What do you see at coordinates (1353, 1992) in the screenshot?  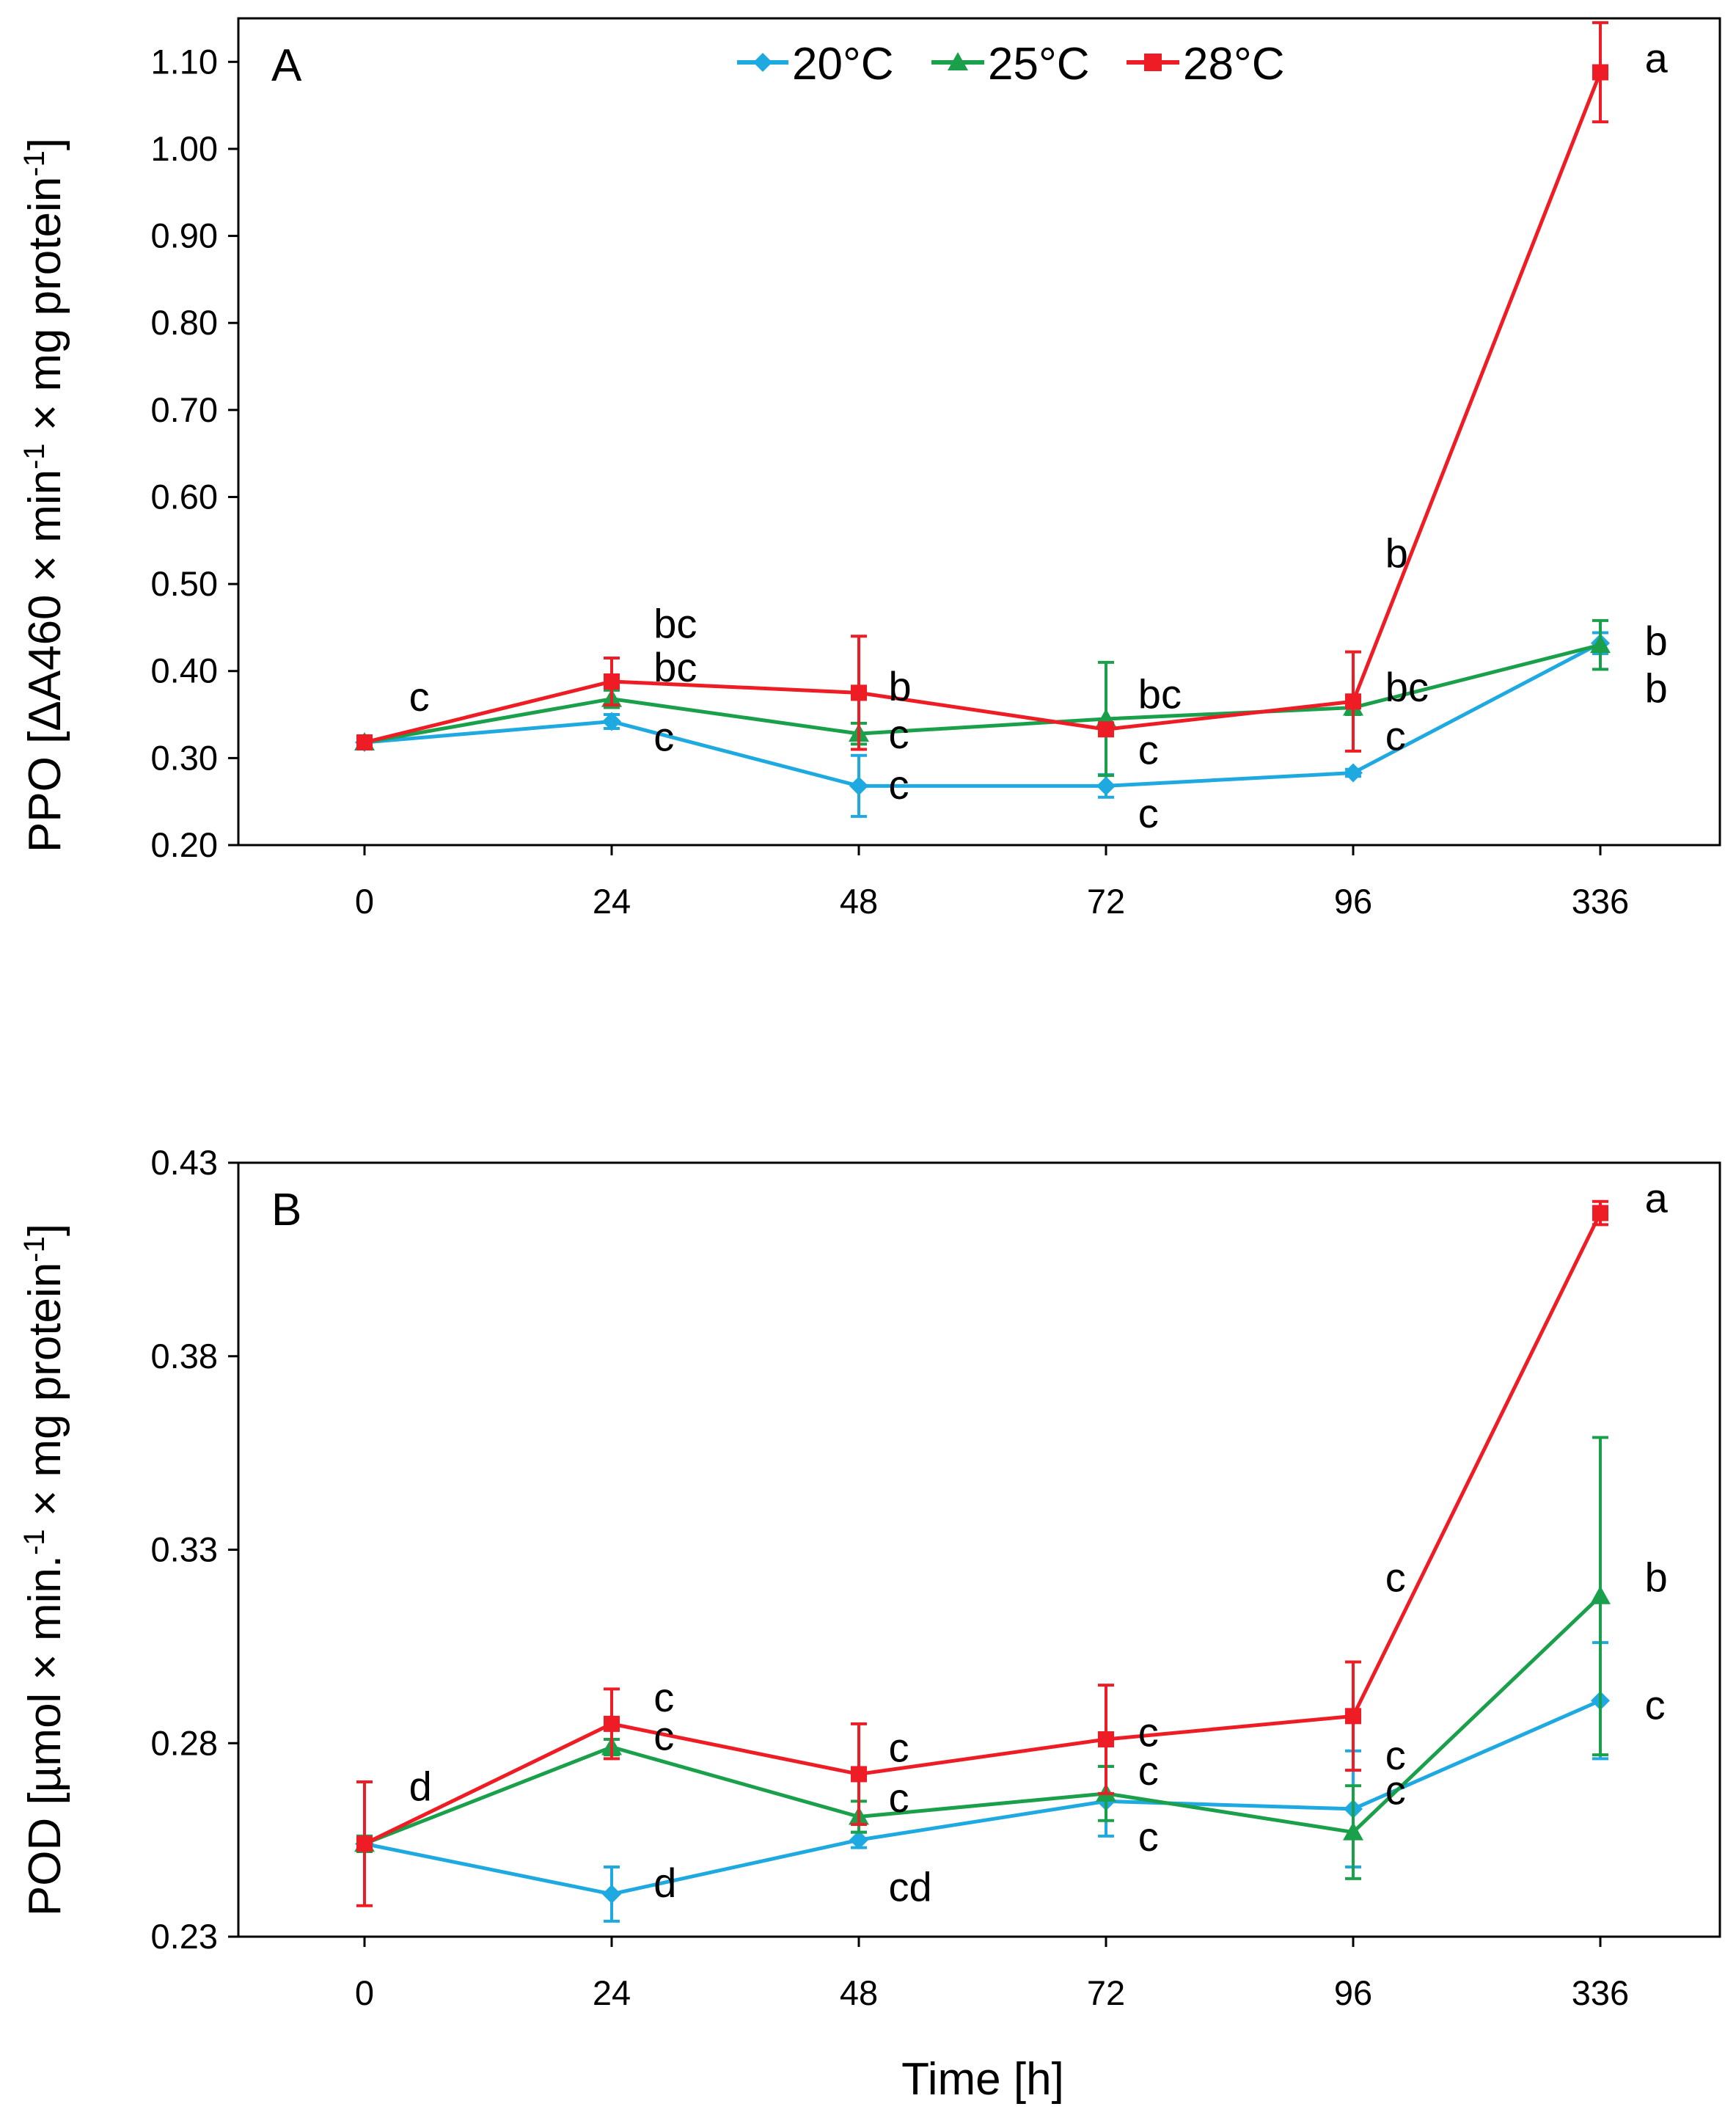 I see `panel-b-x-tick-label: 96` at bounding box center [1353, 1992].